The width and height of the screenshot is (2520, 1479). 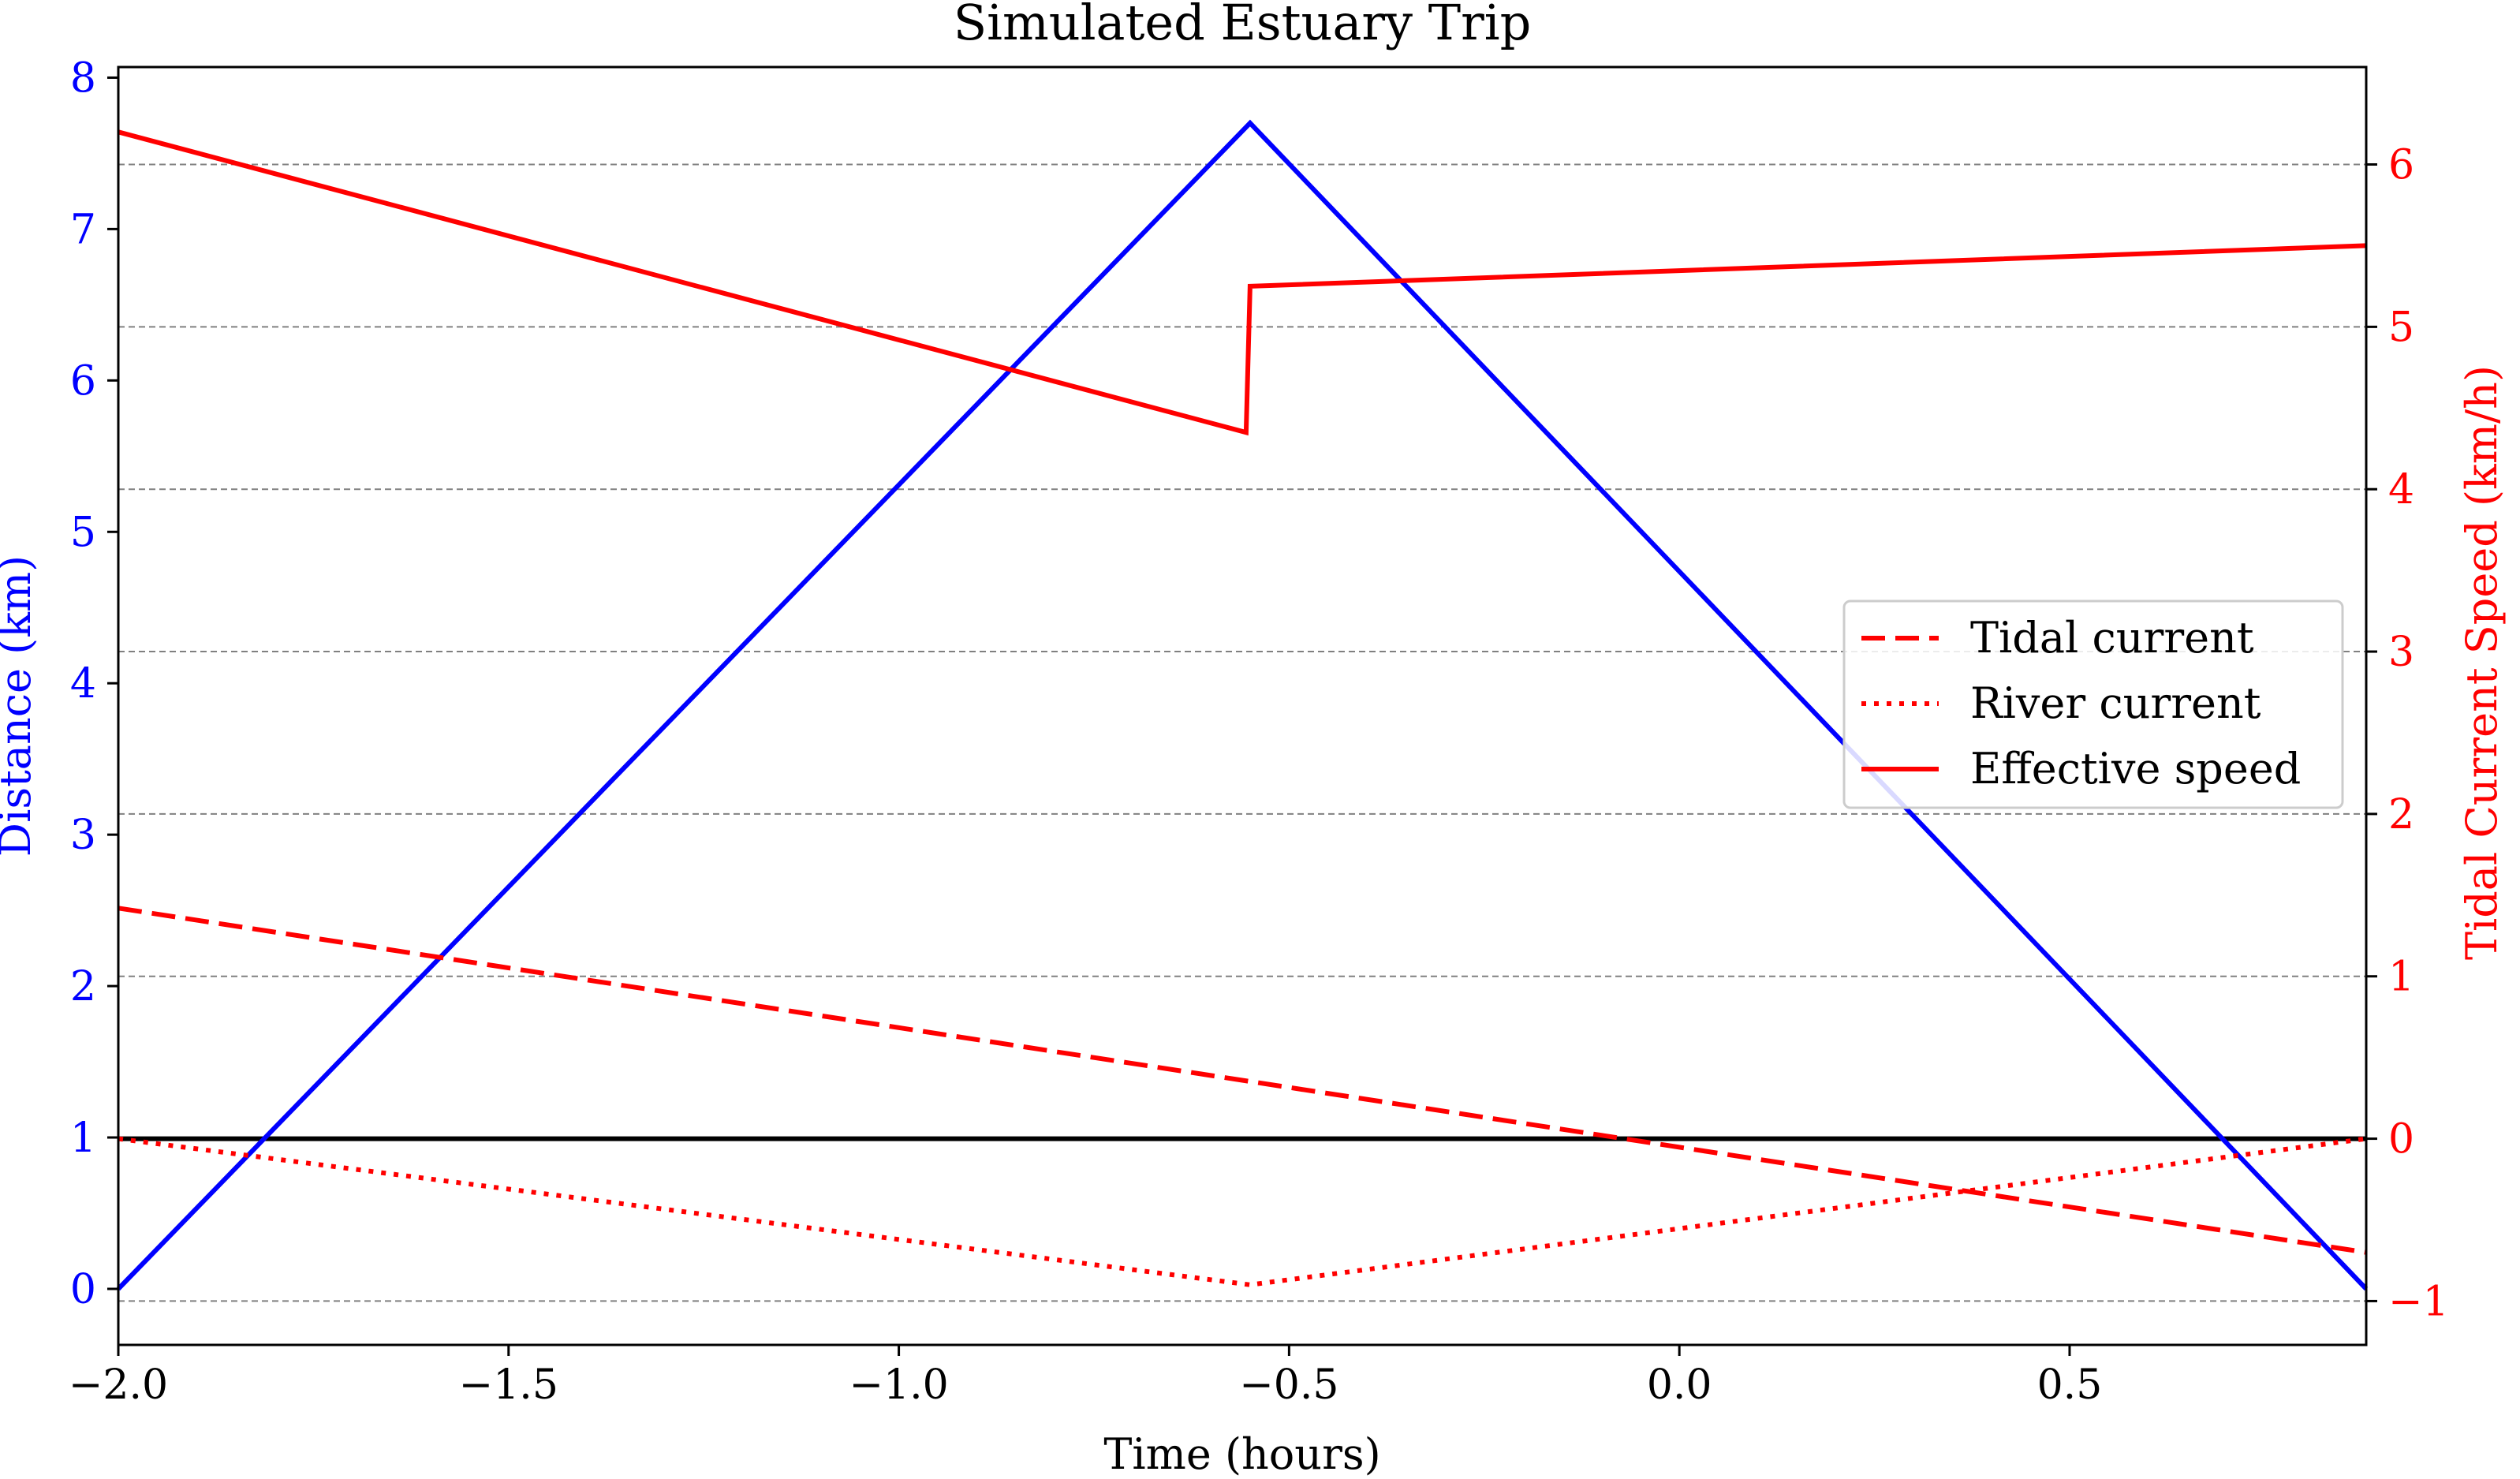 What do you see at coordinates (2482, 662) in the screenshot?
I see `right-axis-title: Tidal Current Speed (km/h)` at bounding box center [2482, 662].